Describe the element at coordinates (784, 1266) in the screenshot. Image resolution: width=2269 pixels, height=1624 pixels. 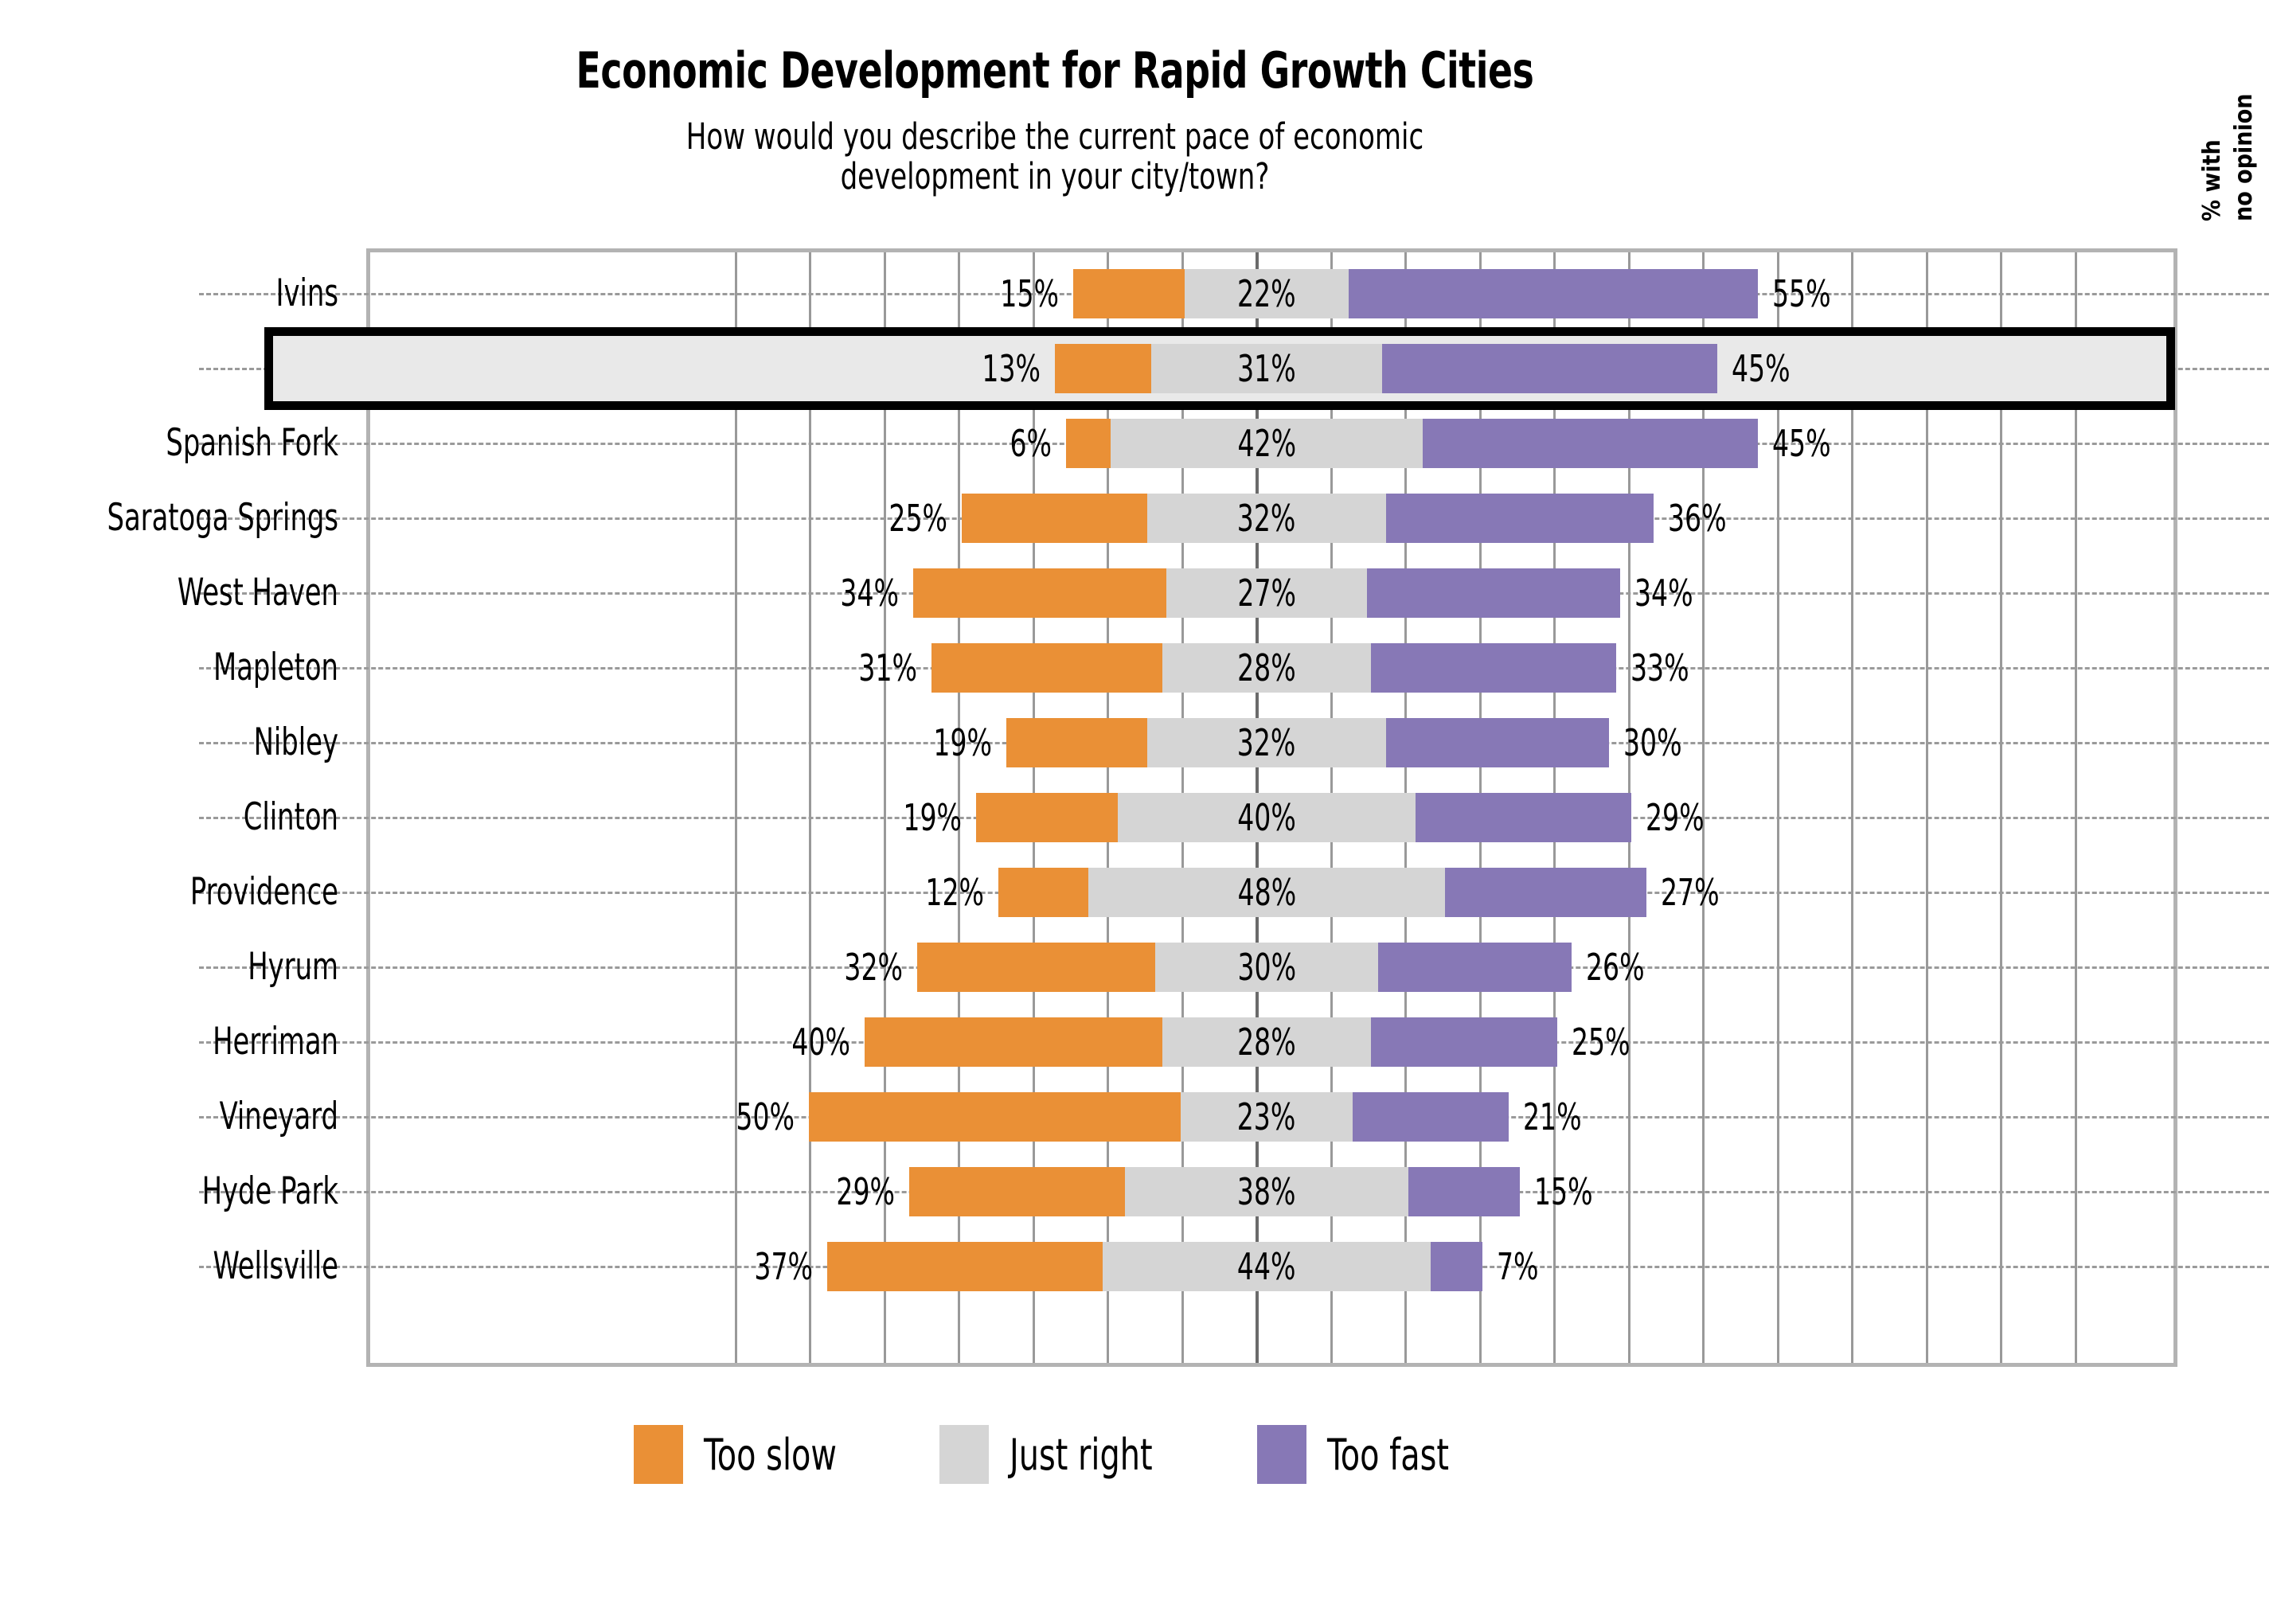
I see `value-label-too-slow: 37%` at that location.